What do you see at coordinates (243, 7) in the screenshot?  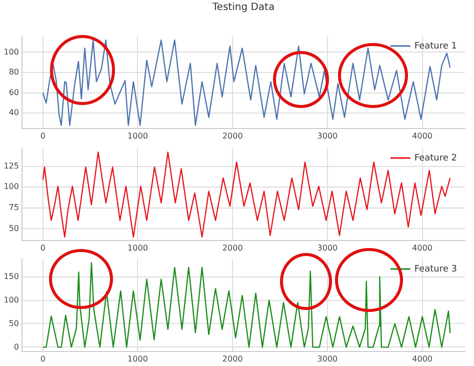 I see `chart-title: Testing Data` at bounding box center [243, 7].